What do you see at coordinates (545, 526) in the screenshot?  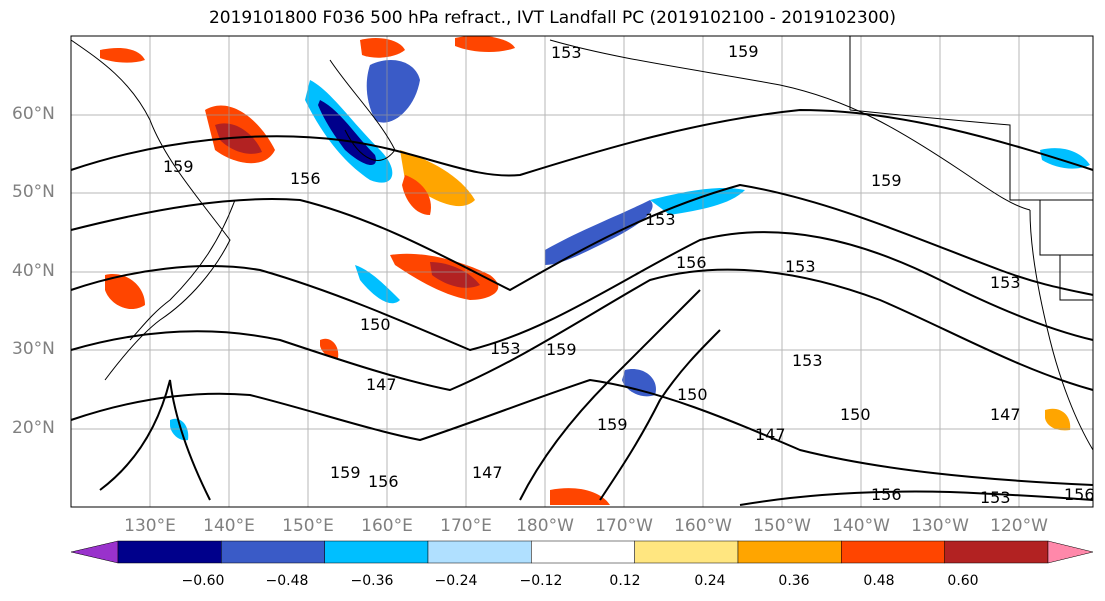 I see `lon-label: 180°W` at bounding box center [545, 526].